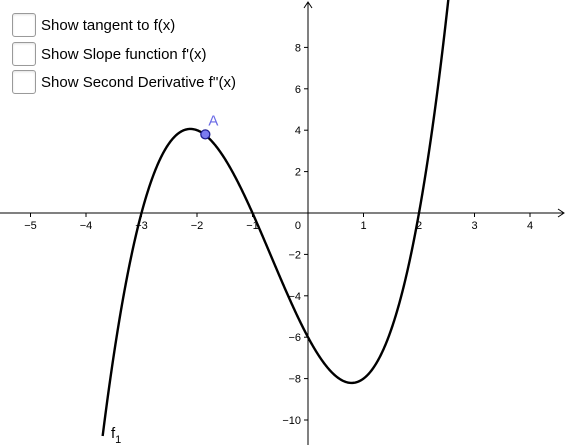 The image size is (567, 445). Describe the element at coordinates (294, 380) in the screenshot. I see `y-tick-label: −8` at that location.